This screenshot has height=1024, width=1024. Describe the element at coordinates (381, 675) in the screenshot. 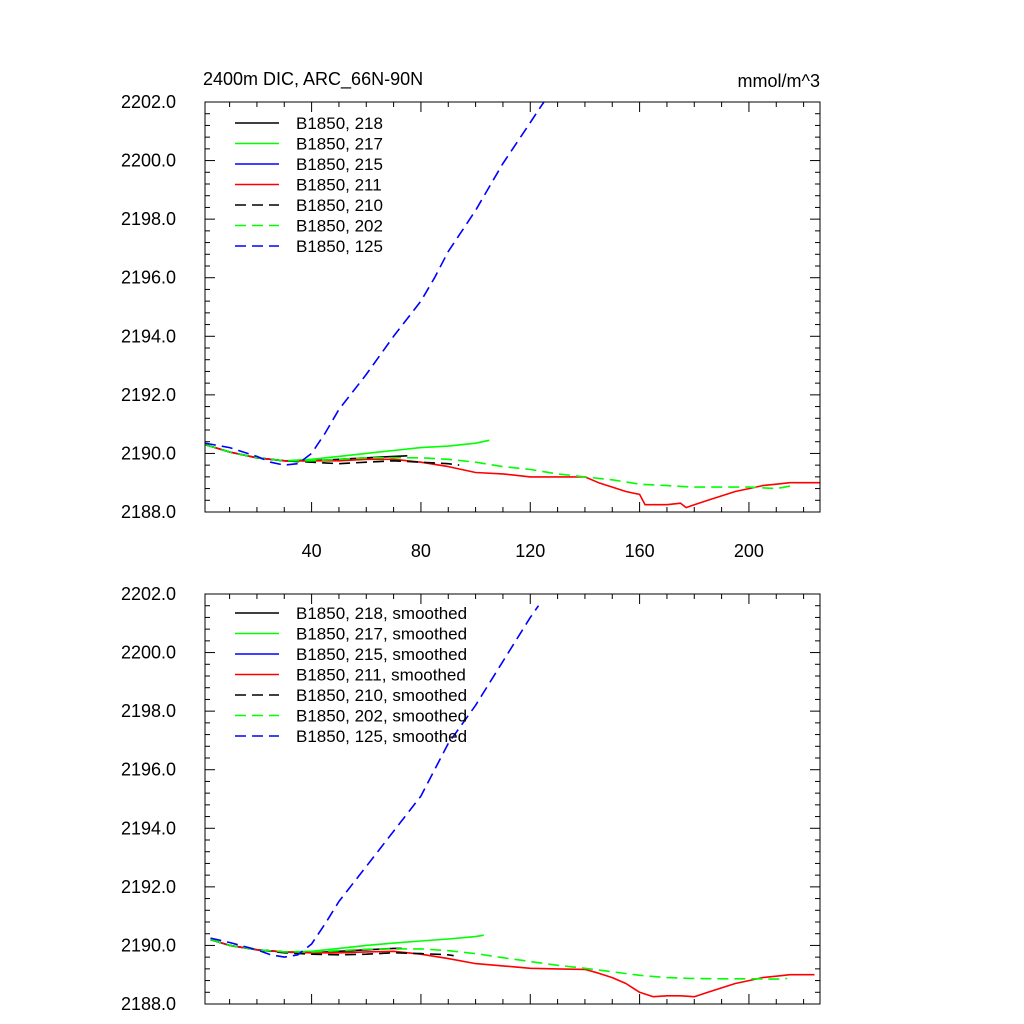

I see `legend-label: B1850, 211, smoothed` at that location.